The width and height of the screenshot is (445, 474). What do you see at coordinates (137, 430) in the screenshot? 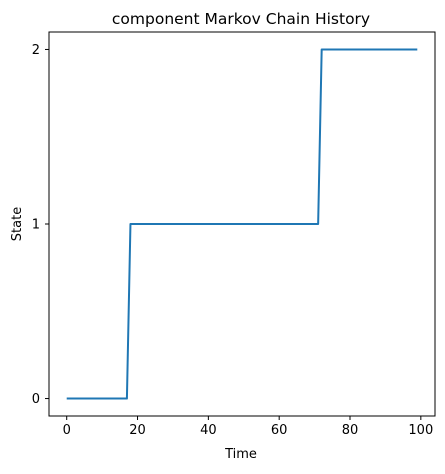
I see `x-tick-label: 20` at bounding box center [137, 430].